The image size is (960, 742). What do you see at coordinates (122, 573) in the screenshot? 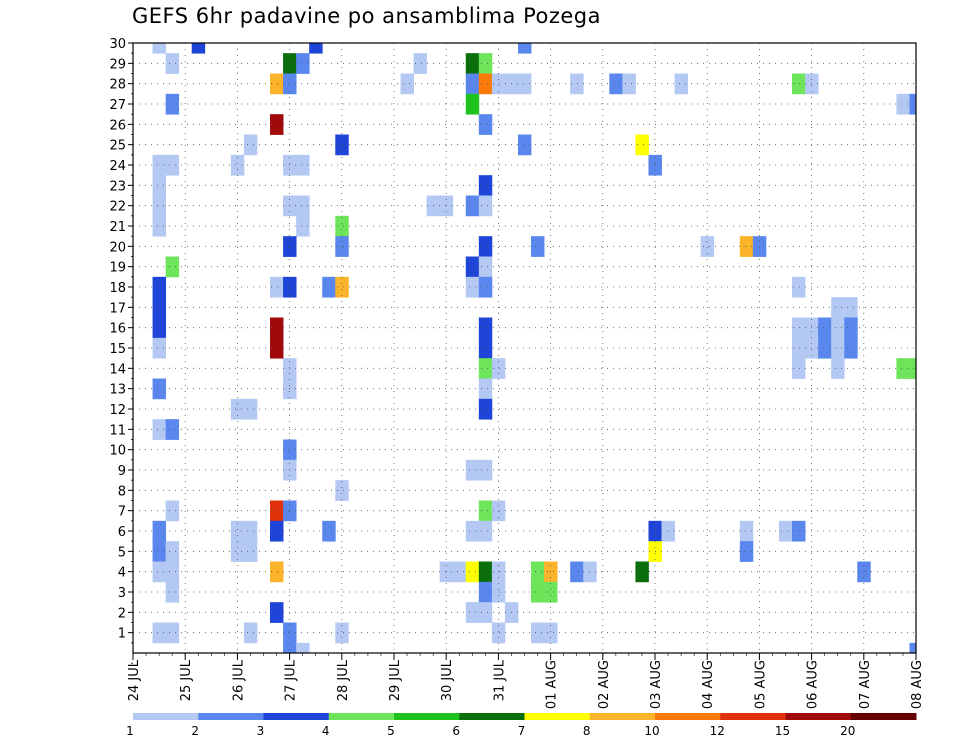
I see `y-tick-label: 4` at bounding box center [122, 573].